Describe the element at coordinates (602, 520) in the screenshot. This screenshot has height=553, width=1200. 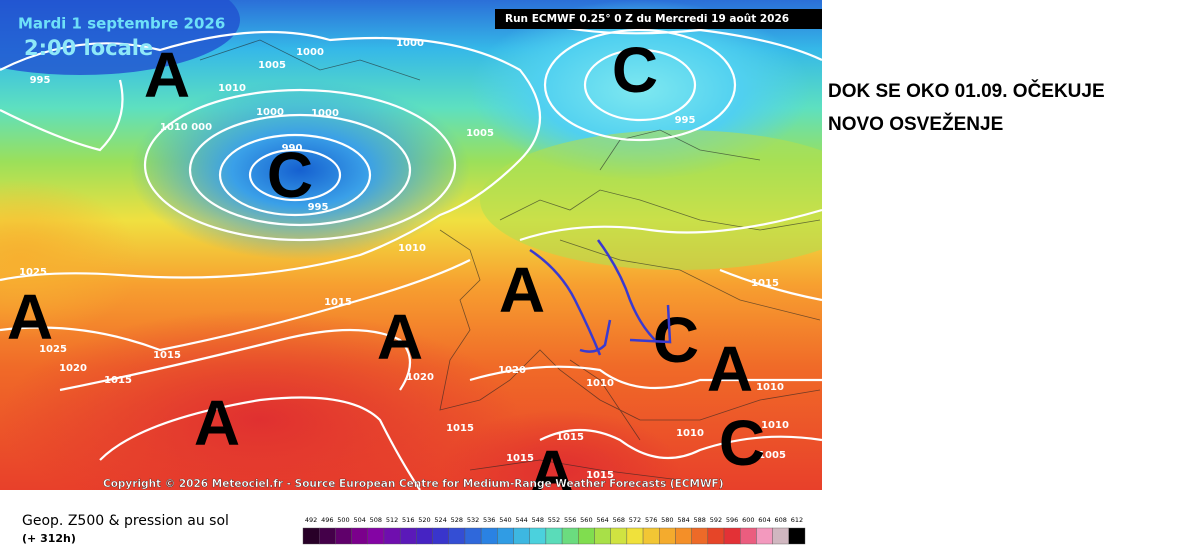
I see `colorbar-label: 564` at that location.